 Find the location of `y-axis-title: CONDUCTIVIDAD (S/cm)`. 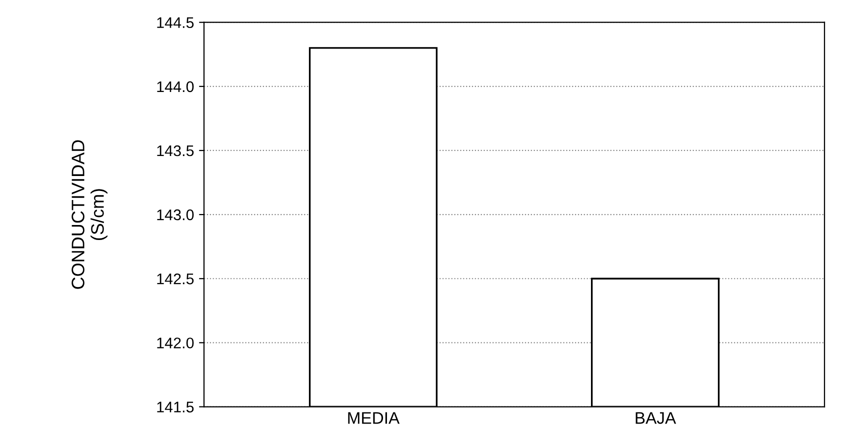

y-axis-title: CONDUCTIVIDAD (S/cm) is located at coordinates (90, 214).